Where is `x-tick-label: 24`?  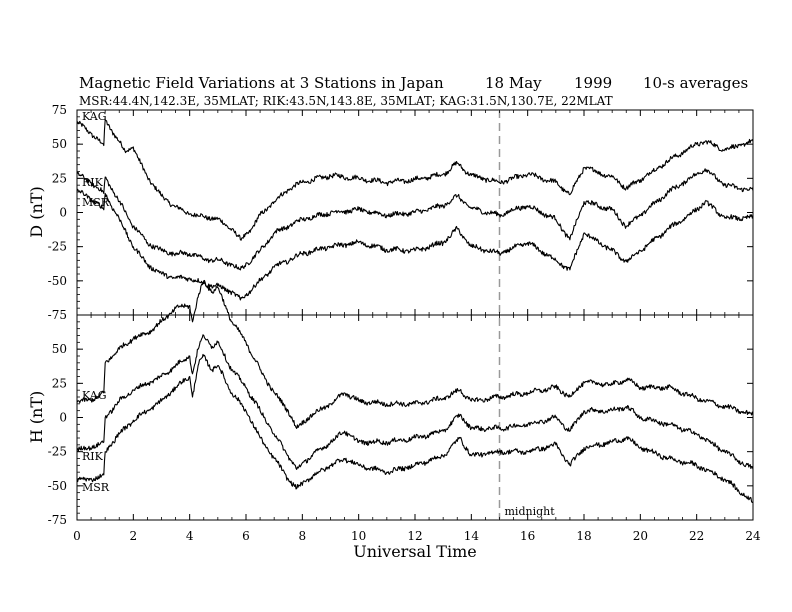 x-tick-label: 24 is located at coordinates (753, 536).